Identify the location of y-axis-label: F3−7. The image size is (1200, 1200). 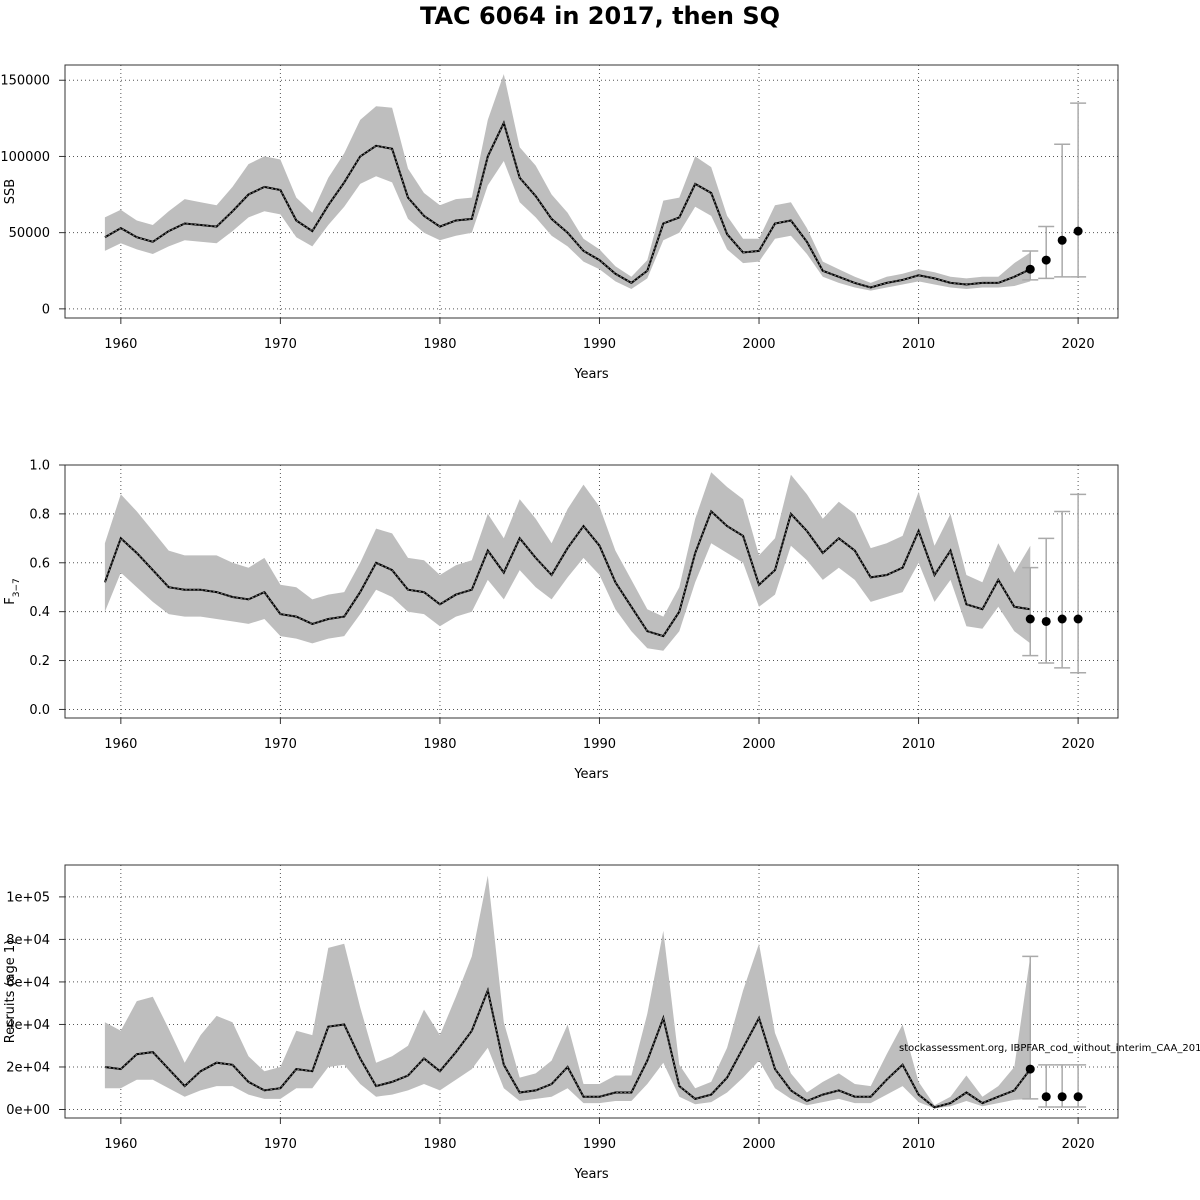
(12, 591).